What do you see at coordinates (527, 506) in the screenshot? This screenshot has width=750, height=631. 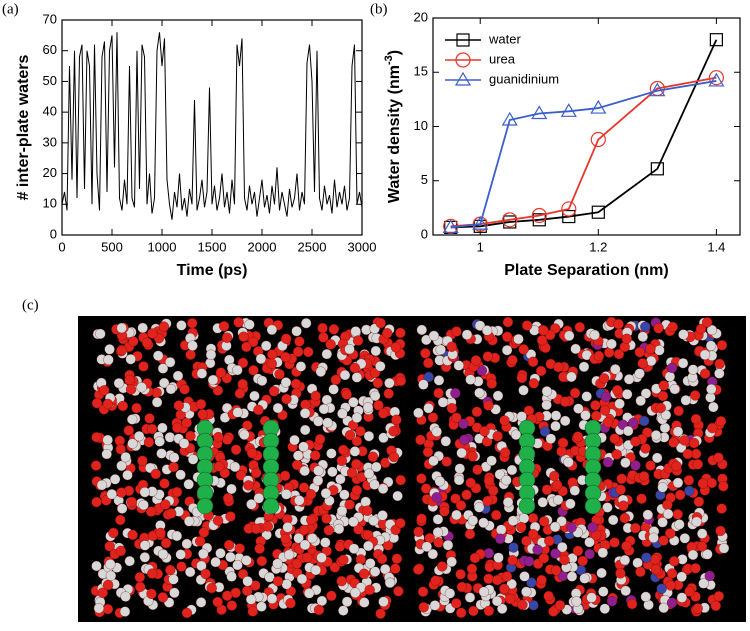 I see `plate-atom` at bounding box center [527, 506].